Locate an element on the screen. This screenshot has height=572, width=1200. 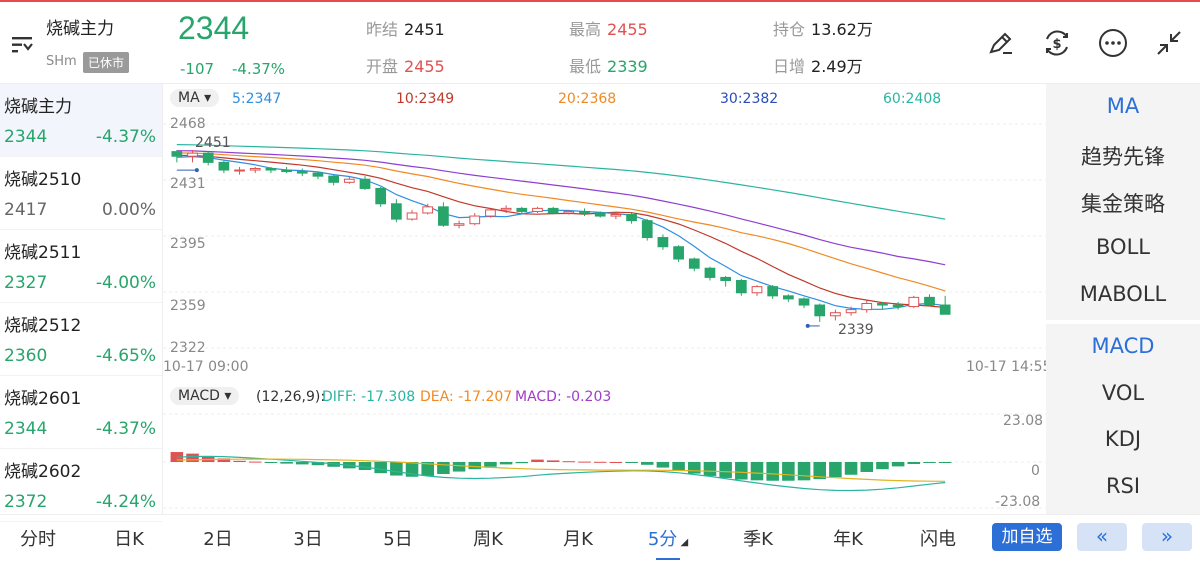
next-page-button: » is located at coordinates (1167, 537).